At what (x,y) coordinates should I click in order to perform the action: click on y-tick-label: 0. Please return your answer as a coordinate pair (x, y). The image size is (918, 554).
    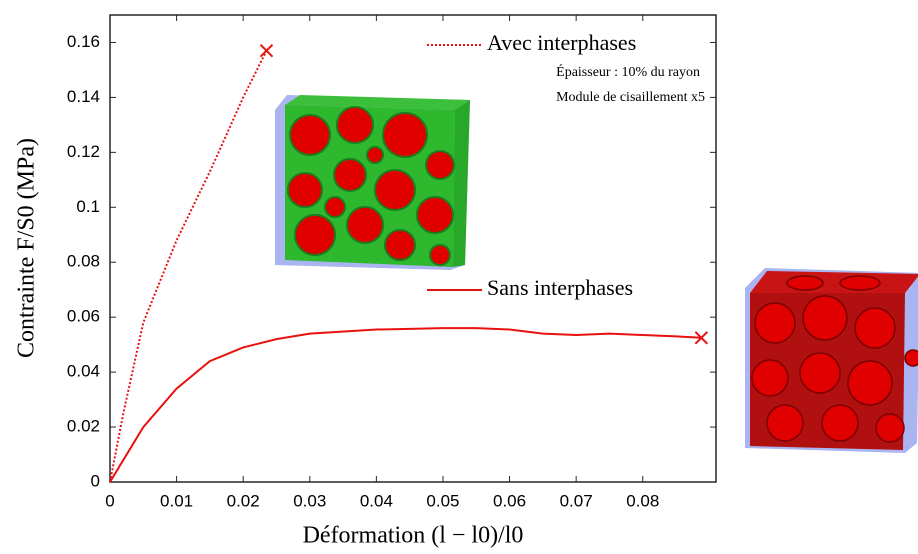
    Looking at the image, I should click on (95, 480).